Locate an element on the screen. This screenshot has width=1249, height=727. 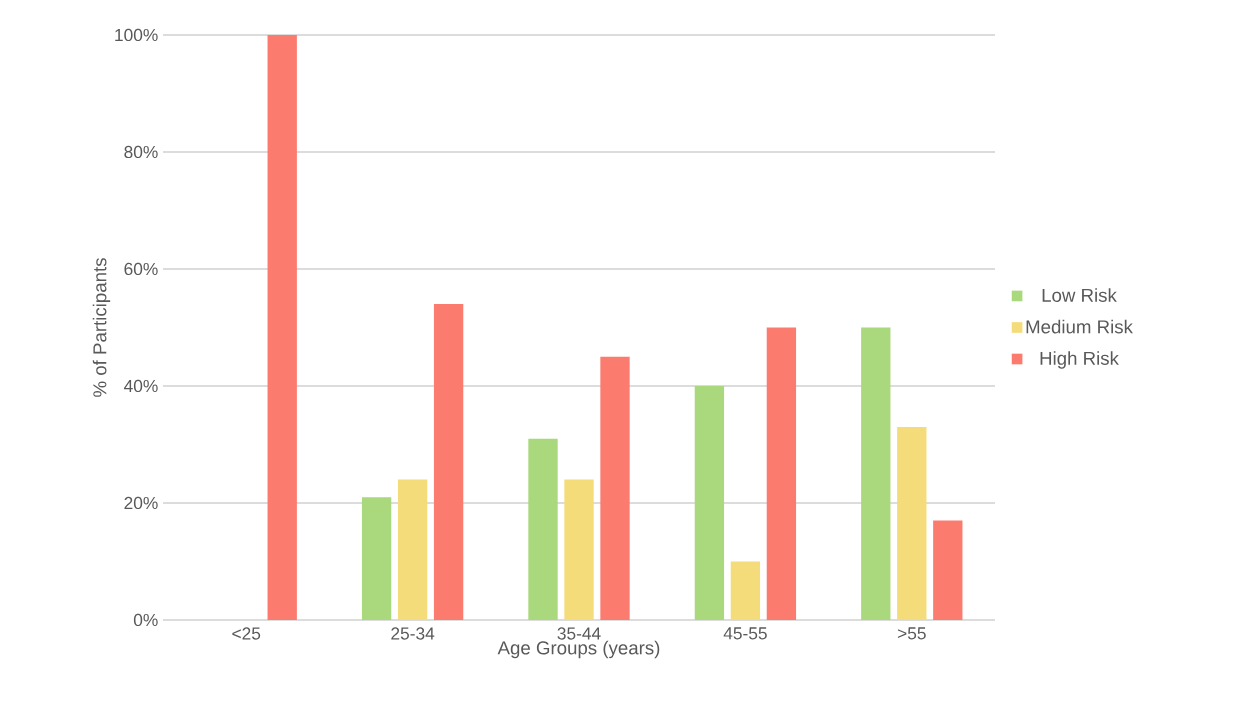
x-axis-title: Age Groups (years) is located at coordinates (578, 649).